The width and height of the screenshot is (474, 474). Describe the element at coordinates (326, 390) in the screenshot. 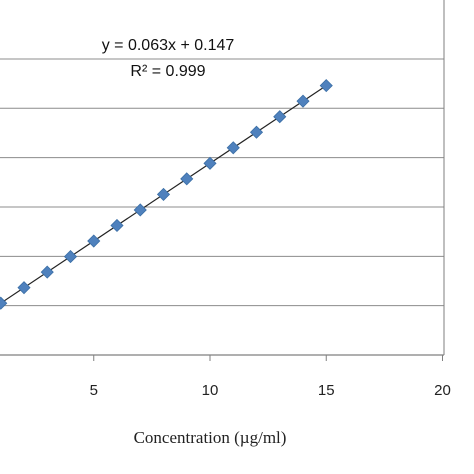

I see `x-tick-label: 15` at that location.